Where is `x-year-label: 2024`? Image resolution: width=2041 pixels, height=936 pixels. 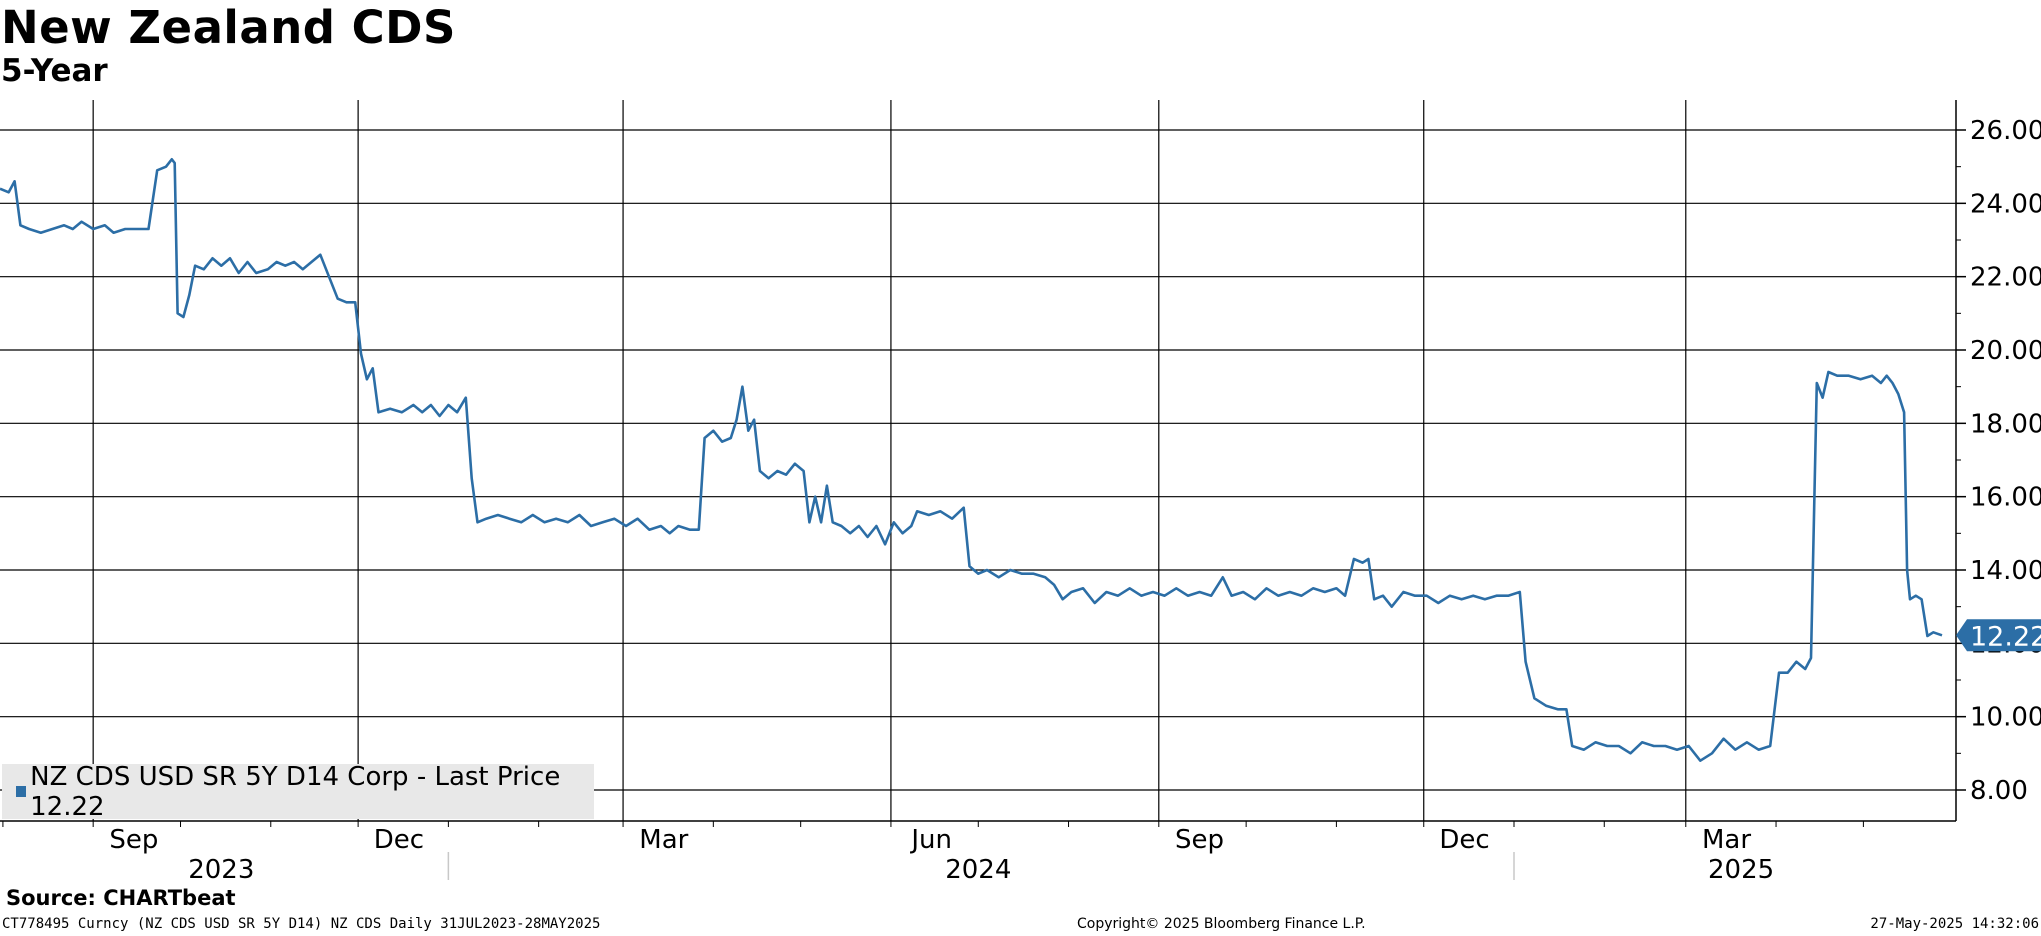 x-year-label: 2024 is located at coordinates (978, 867).